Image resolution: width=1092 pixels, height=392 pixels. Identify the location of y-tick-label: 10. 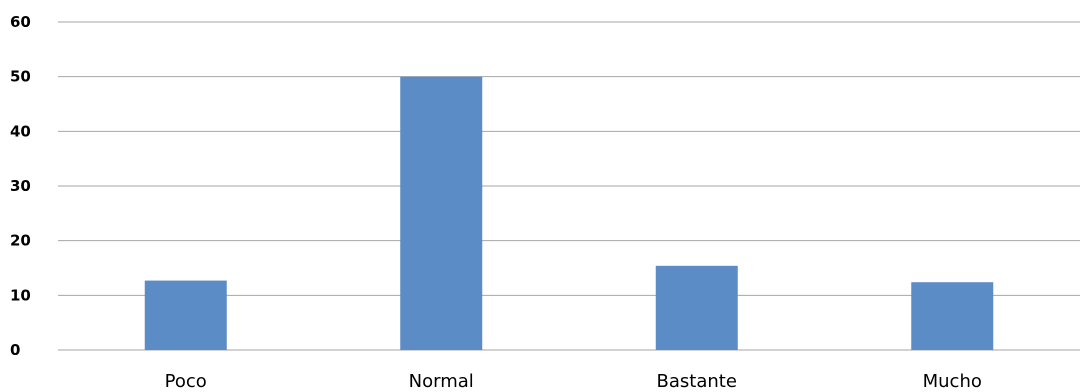
(20, 295).